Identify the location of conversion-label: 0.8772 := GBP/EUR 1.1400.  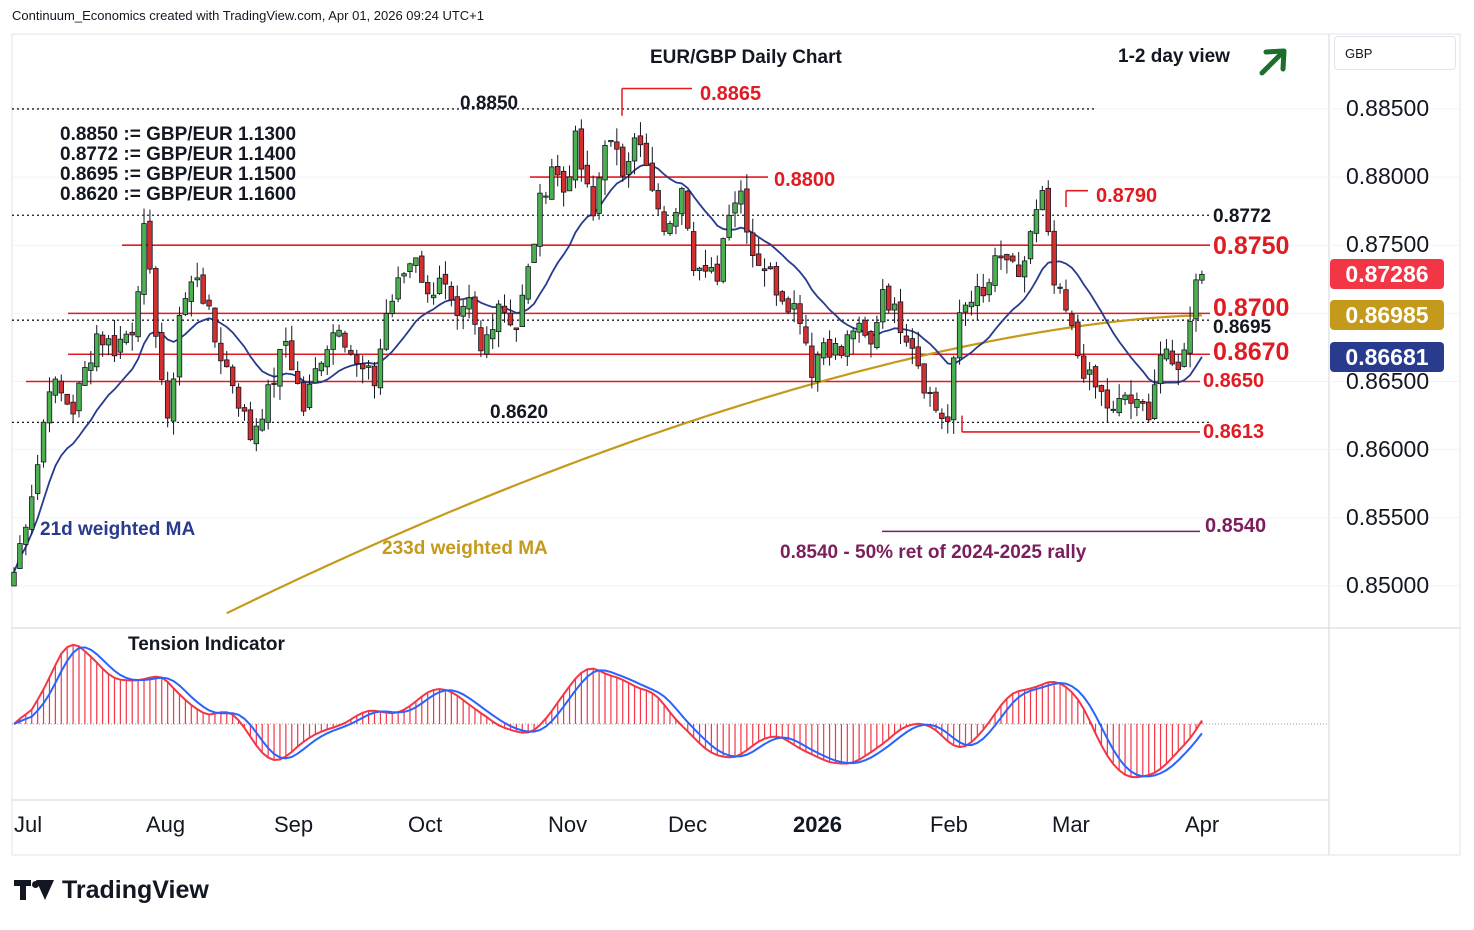
(178, 154).